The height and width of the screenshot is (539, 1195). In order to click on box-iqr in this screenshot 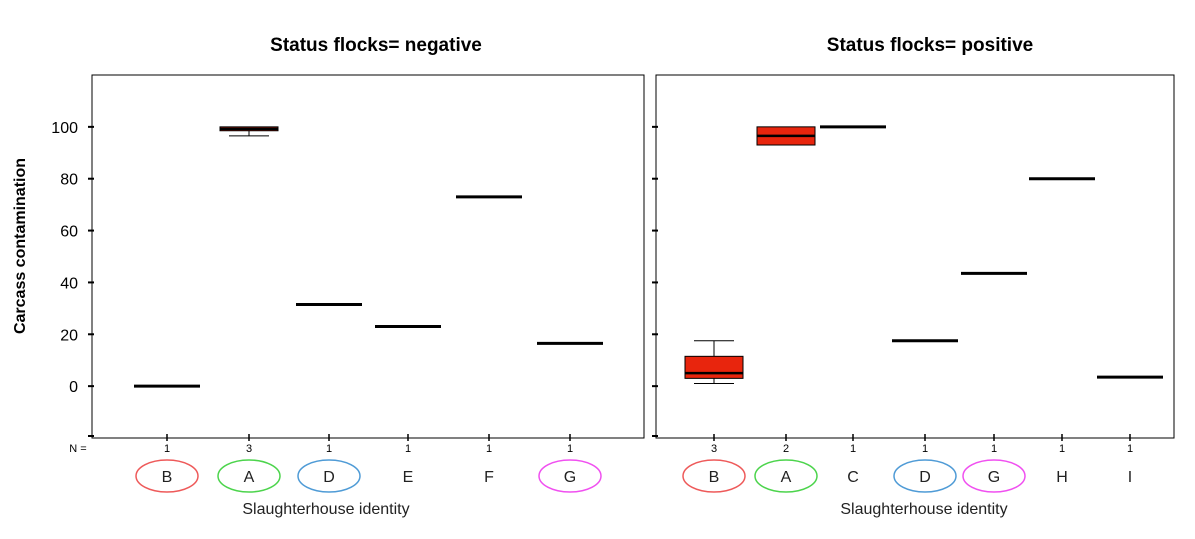, I will do `click(714, 367)`.